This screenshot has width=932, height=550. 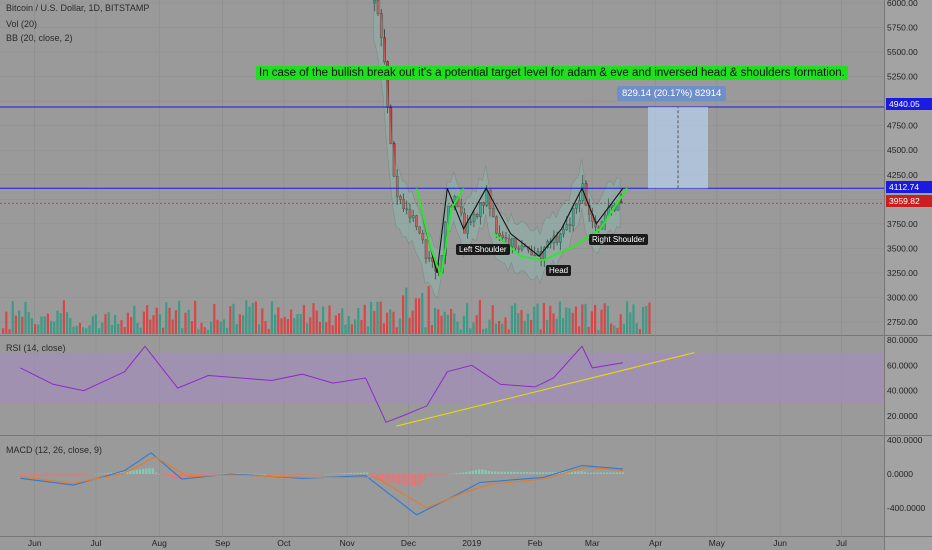 What do you see at coordinates (321, 384) in the screenshot?
I see `rsi-line` at bounding box center [321, 384].